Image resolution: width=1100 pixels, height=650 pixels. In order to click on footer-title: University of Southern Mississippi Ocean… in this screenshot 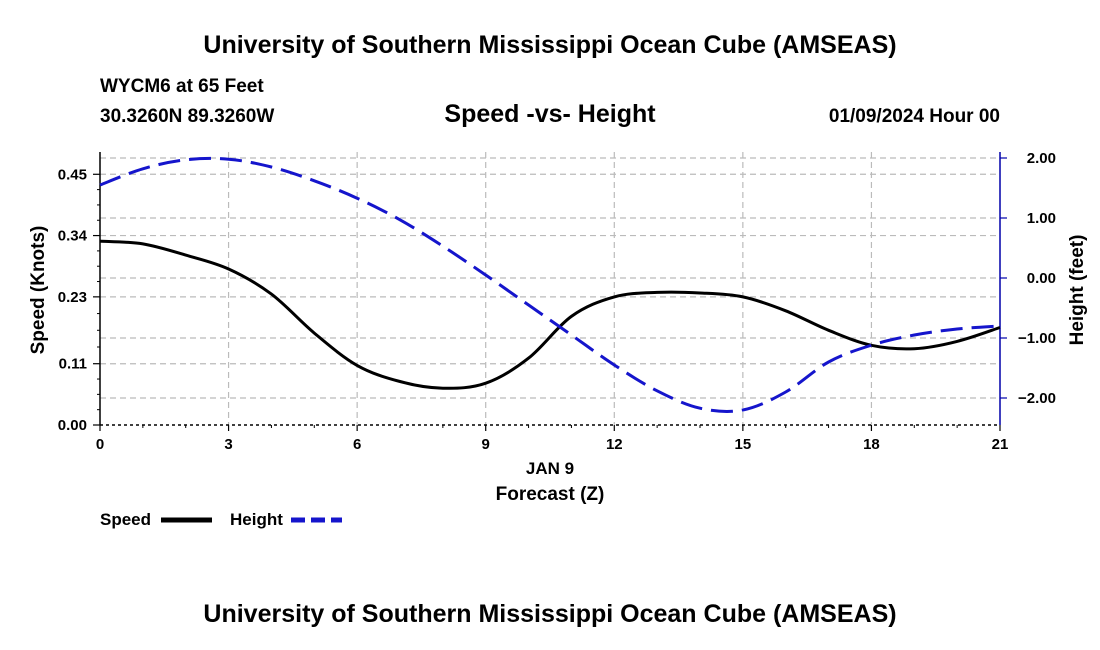, I will do `click(550, 614)`.